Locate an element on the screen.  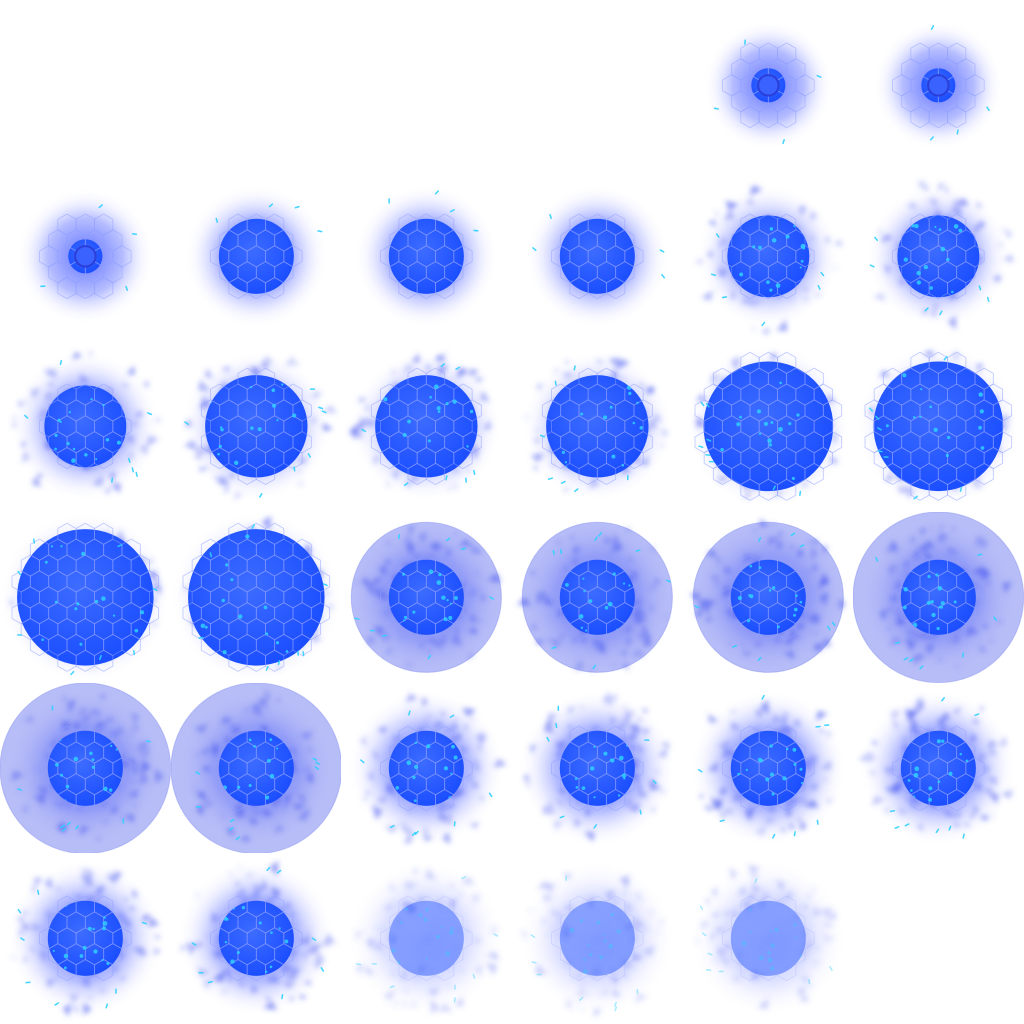
debris-shards is located at coordinates (936, 763).